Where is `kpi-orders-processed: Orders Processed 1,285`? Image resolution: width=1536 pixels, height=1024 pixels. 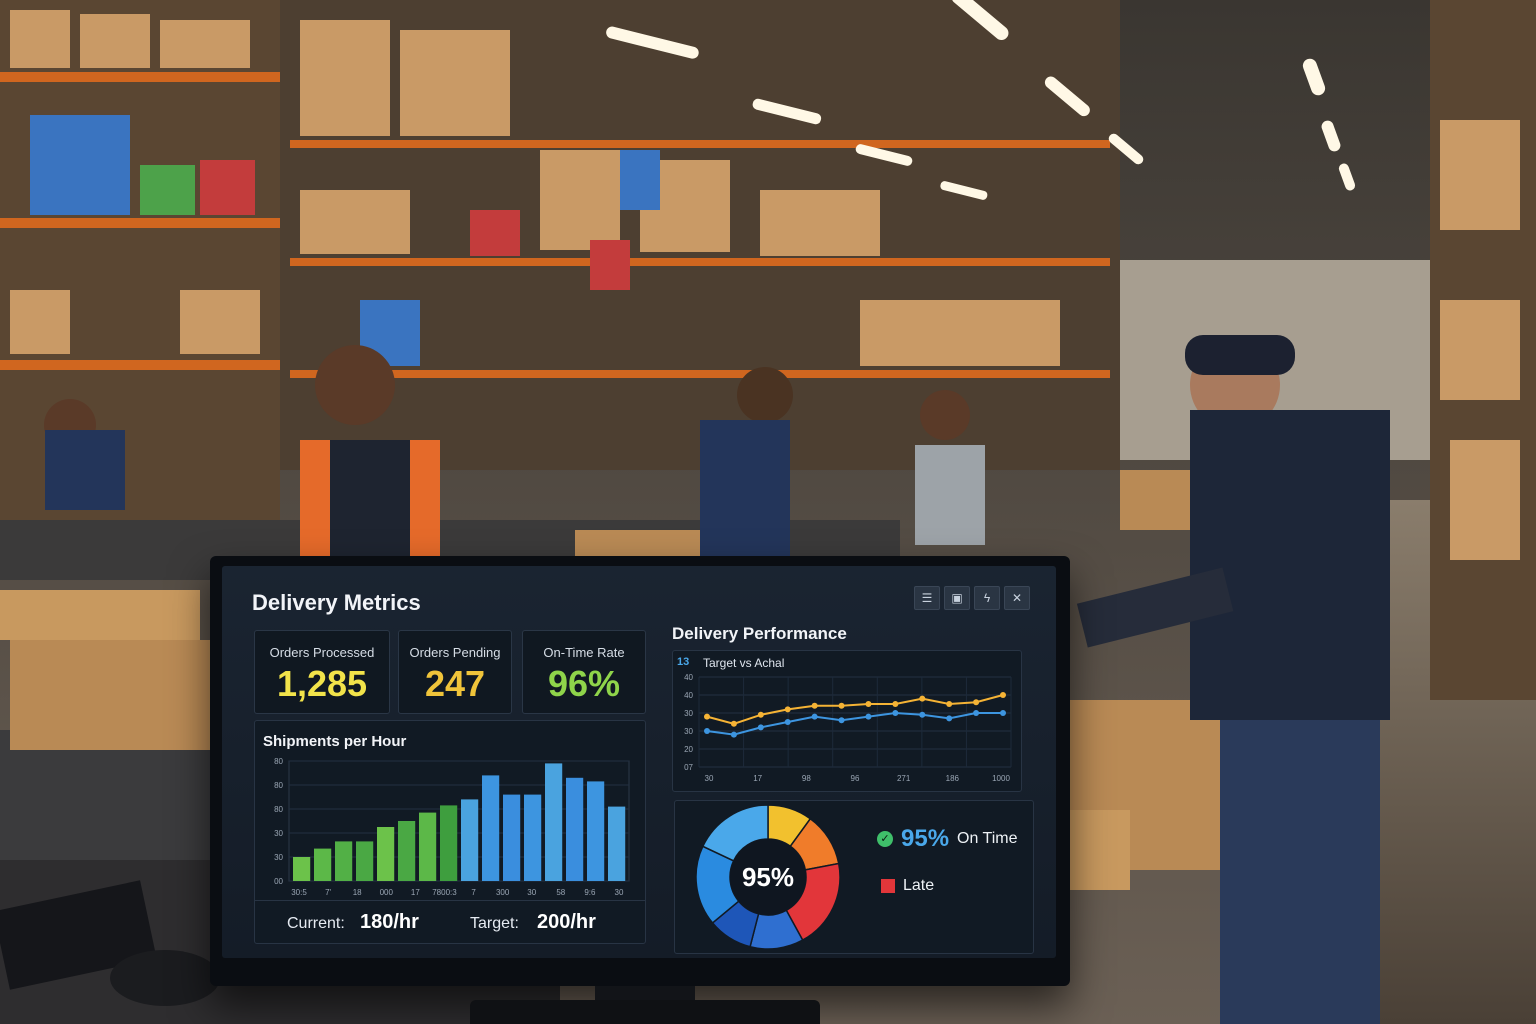
kpi-orders-processed: Orders Processed 1,285 is located at coordinates (322, 672).